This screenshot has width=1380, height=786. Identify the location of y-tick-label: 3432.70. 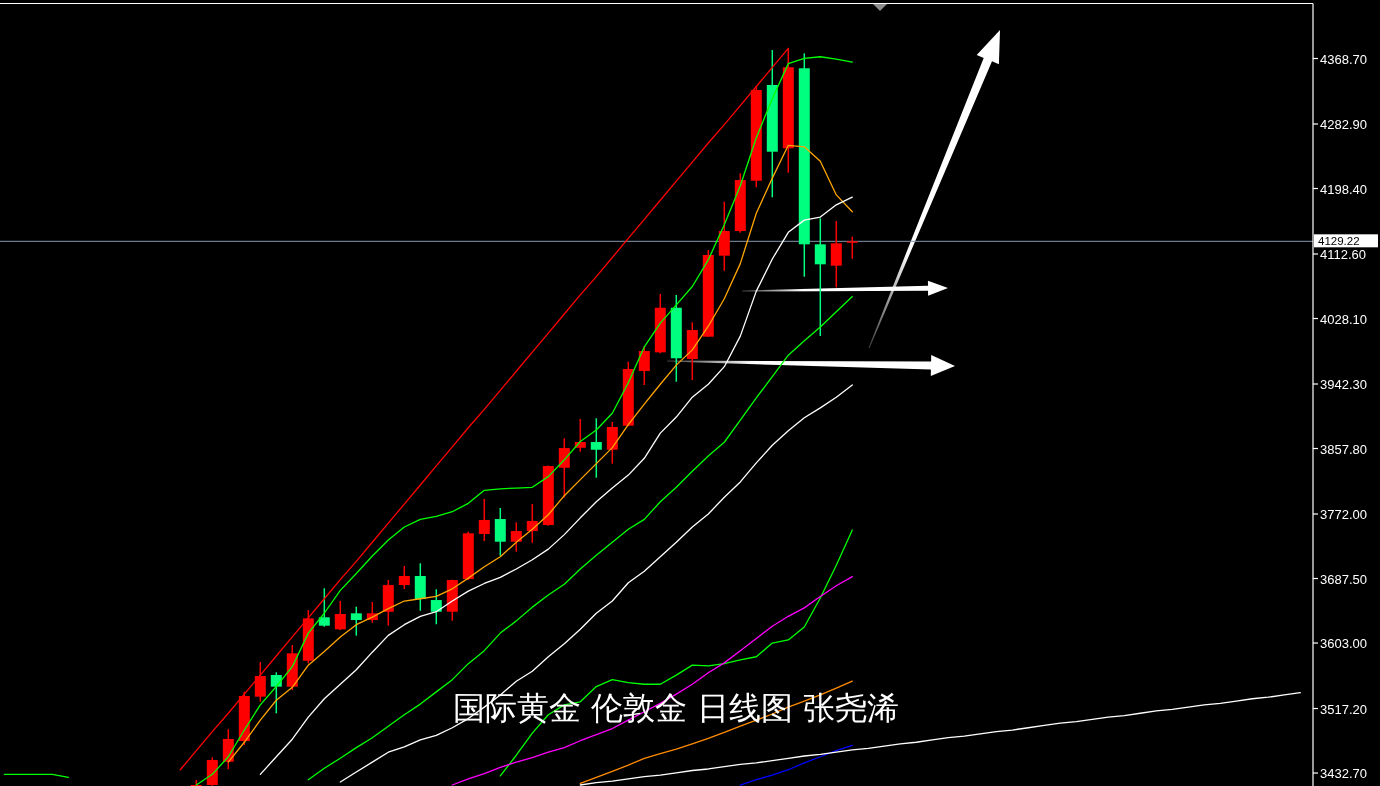
(1343, 773).